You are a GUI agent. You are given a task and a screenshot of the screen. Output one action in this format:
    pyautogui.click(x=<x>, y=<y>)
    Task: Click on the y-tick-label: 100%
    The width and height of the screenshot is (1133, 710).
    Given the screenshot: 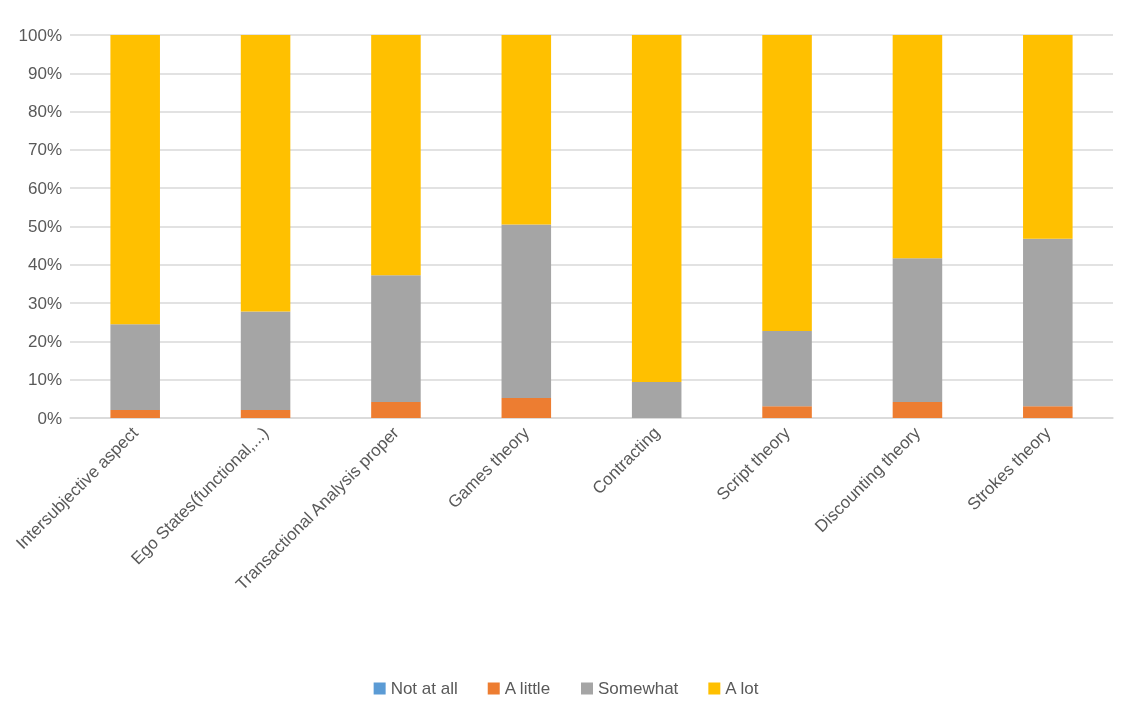 What is the action you would take?
    pyautogui.click(x=40, y=35)
    